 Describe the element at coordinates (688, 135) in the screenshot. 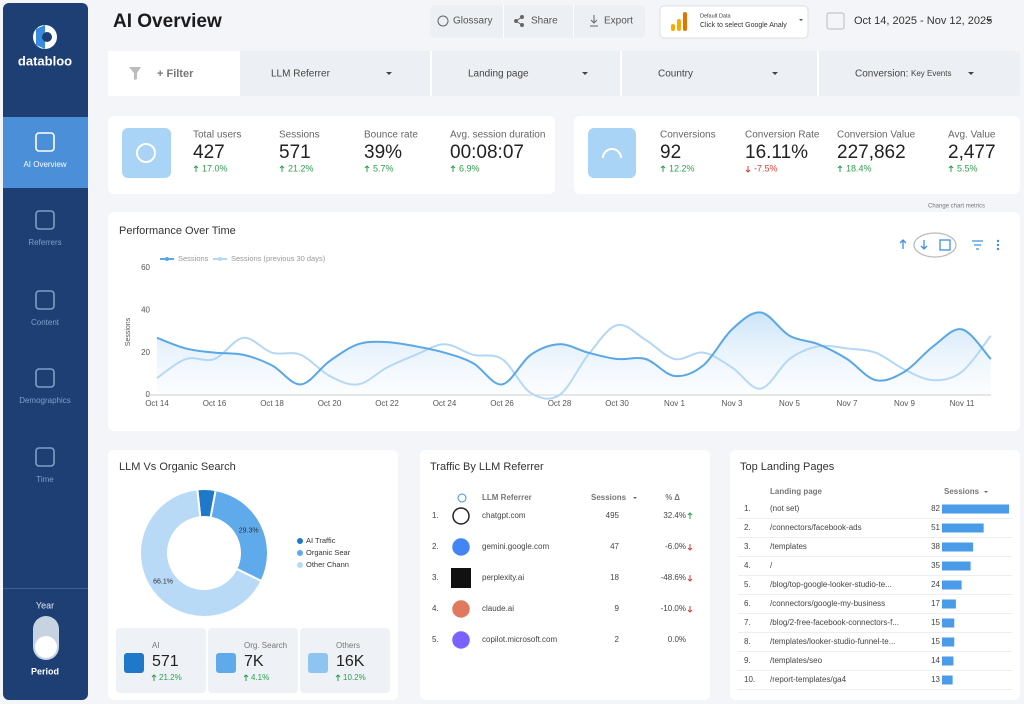

I see `kpi-label: Conversions` at that location.